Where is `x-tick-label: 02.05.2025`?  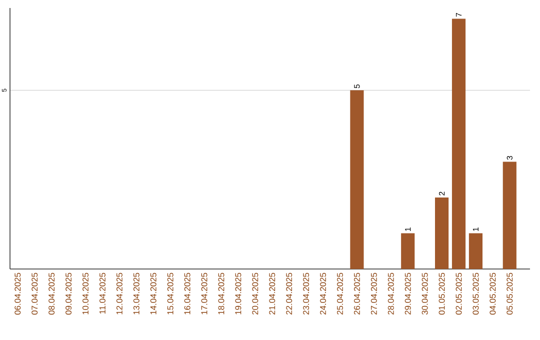 x-tick-label: 02.05.2025 is located at coordinates (459, 293).